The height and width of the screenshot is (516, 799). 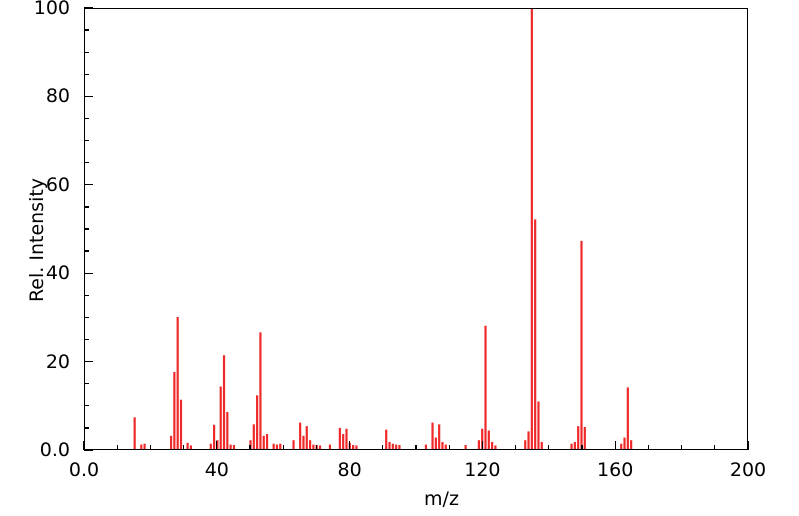 What do you see at coordinates (37, 240) in the screenshot?
I see `y-axis-title-label: Rel. Intensity` at bounding box center [37, 240].